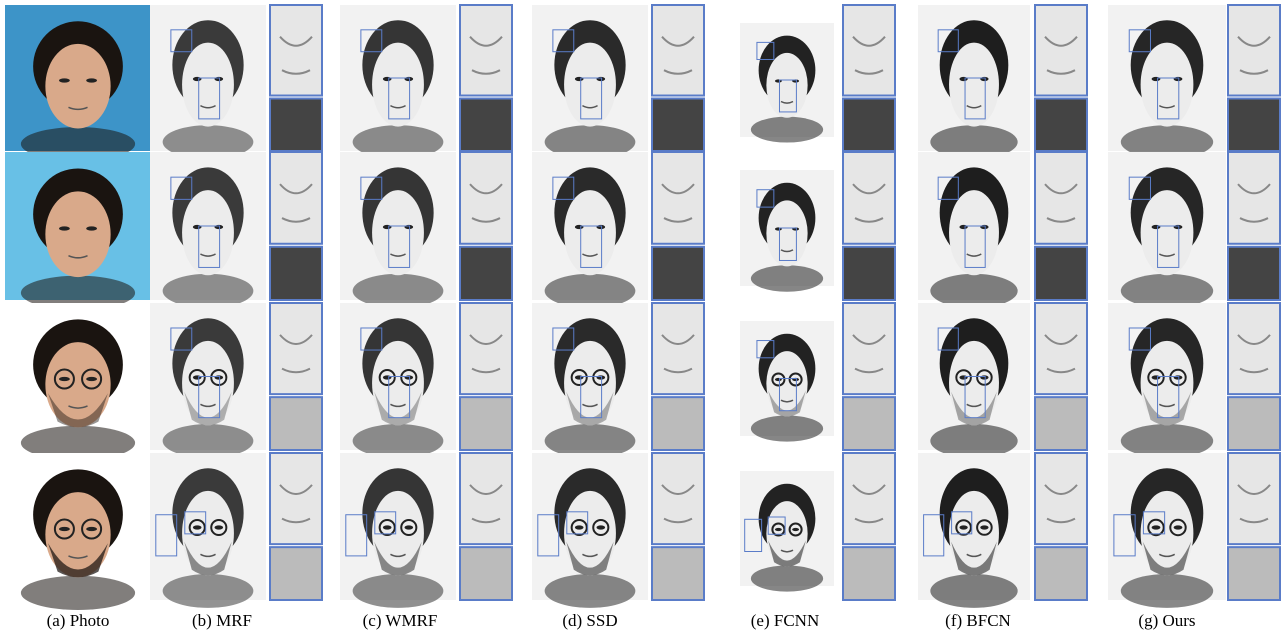 The width and height of the screenshot is (1283, 636). What do you see at coordinates (978, 620) in the screenshot?
I see `caption: (f) BFCN` at bounding box center [978, 620].